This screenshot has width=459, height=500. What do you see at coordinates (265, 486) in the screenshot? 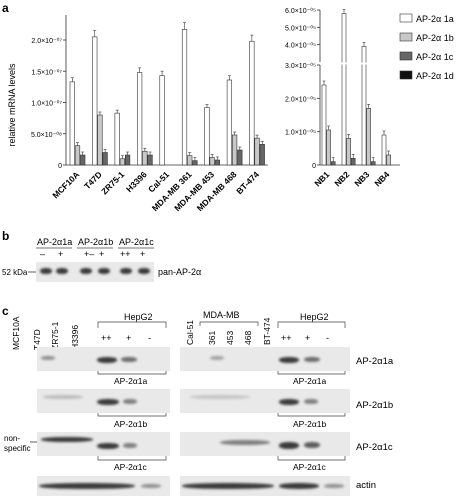
I see `blot-actin-right` at bounding box center [265, 486].